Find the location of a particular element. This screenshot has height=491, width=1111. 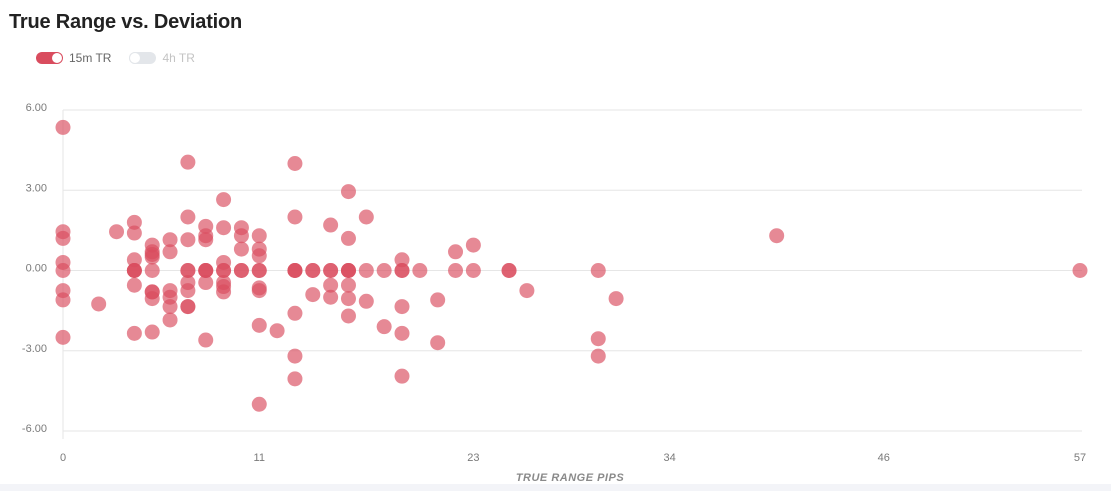

legend: 15m TR 4h TR is located at coordinates (124, 58).